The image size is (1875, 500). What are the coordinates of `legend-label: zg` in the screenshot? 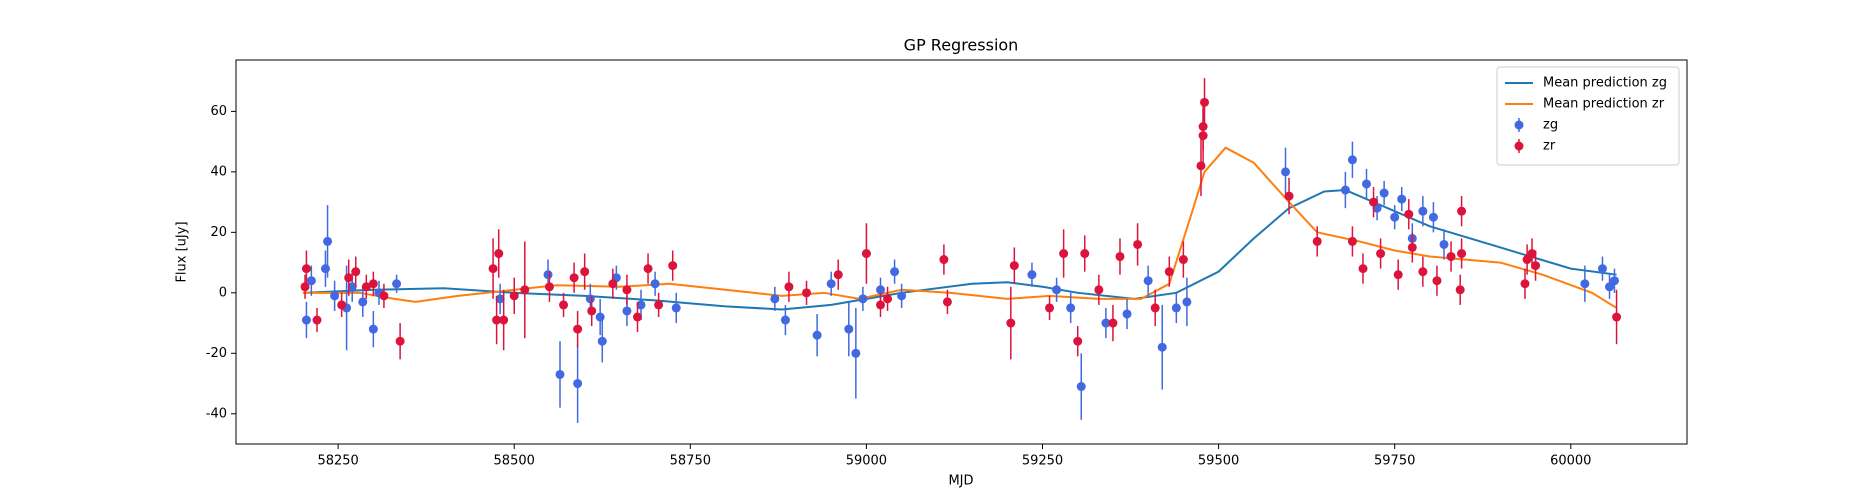 It's located at (1550, 125).